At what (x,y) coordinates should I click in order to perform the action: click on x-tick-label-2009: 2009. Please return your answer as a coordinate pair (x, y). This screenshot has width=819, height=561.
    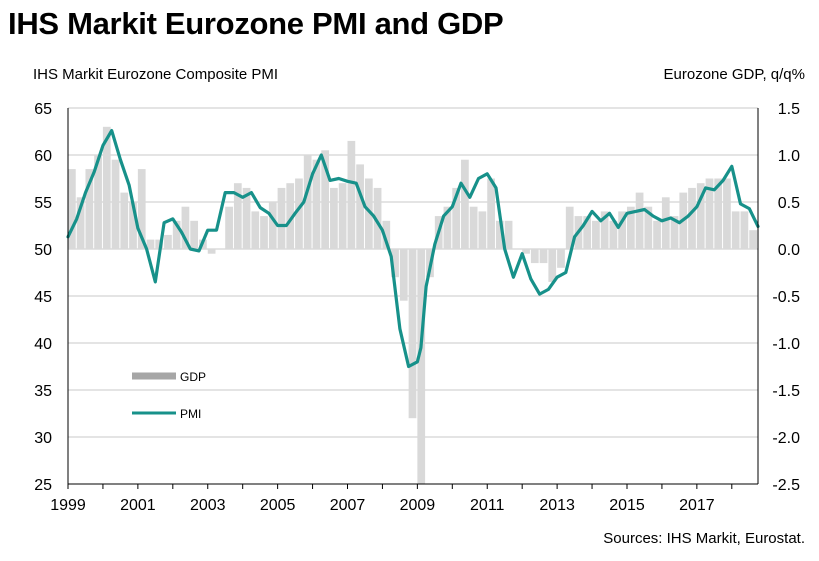
    Looking at the image, I should click on (418, 505).